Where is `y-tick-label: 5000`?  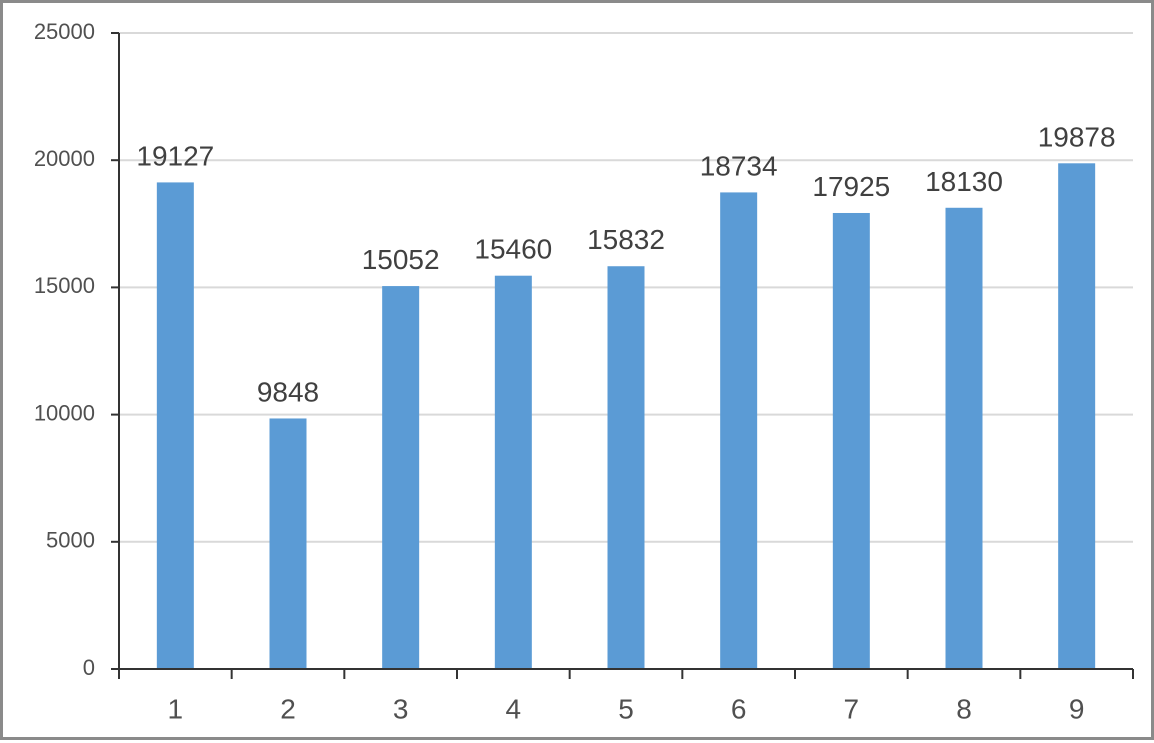
y-tick-label: 5000 is located at coordinates (70, 540).